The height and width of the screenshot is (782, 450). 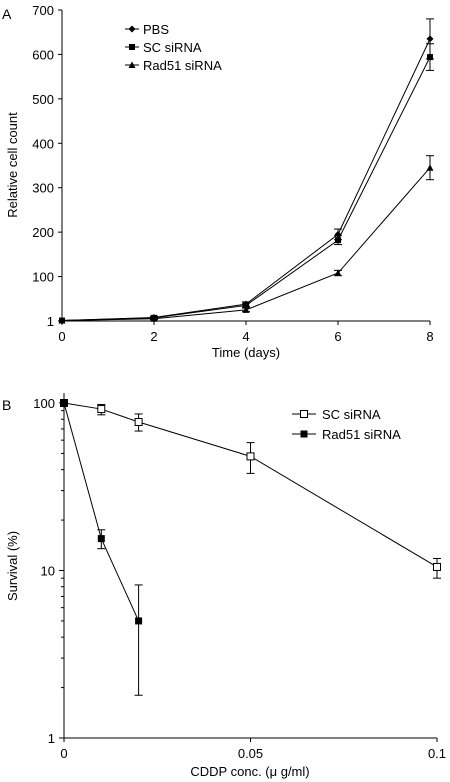 What do you see at coordinates (182, 65) in the screenshot?
I see `panel-a-legend-rad51-sirna-label: Rad51 siRNA` at bounding box center [182, 65].